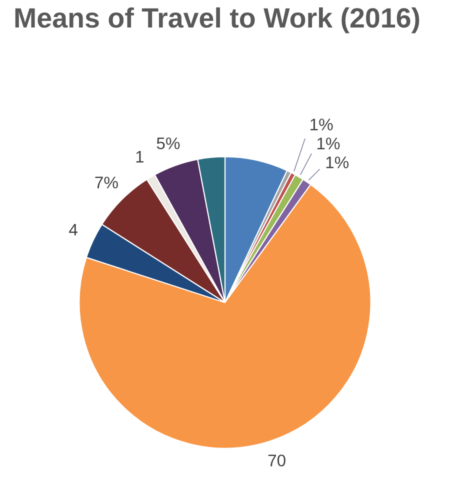 The width and height of the screenshot is (450, 492). What do you see at coordinates (140, 156) in the screenshot?
I see `data-label: 1` at bounding box center [140, 156].